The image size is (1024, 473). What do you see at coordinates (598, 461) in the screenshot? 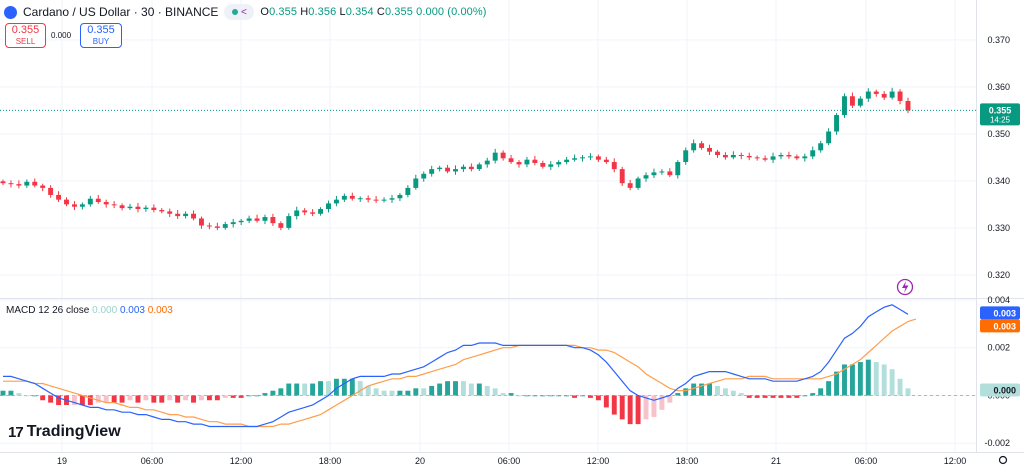
I see `time-tick-label: 12:00` at bounding box center [598, 461].